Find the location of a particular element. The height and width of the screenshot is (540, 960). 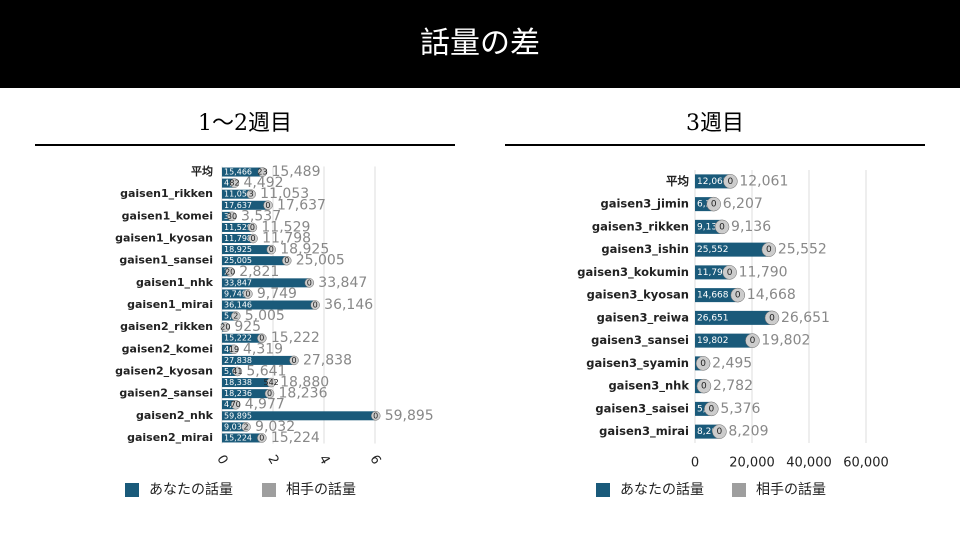

total-label: 11,798 is located at coordinates (286, 239).